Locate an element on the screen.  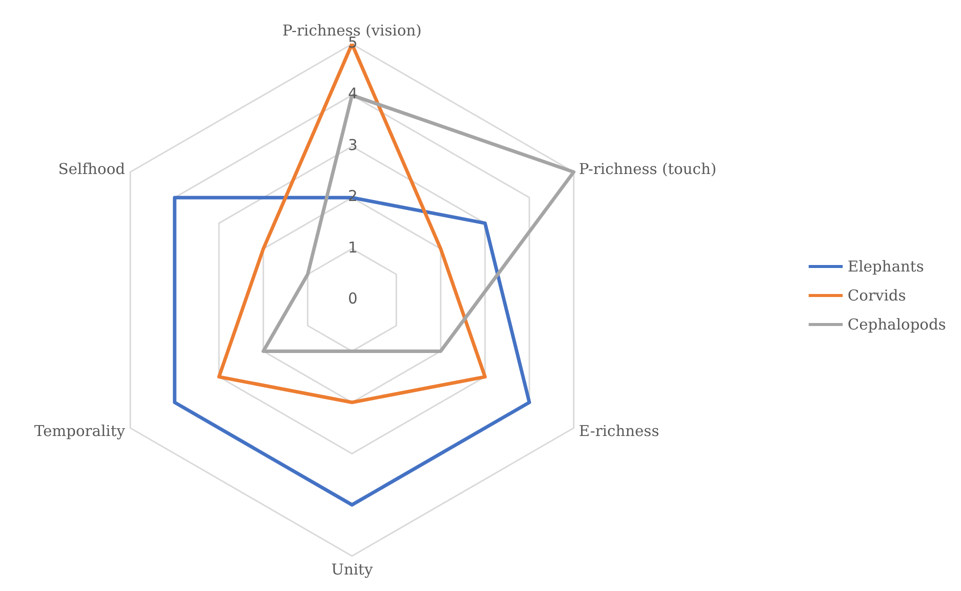
spoke-label: P-richness (touch) is located at coordinates (647, 169).